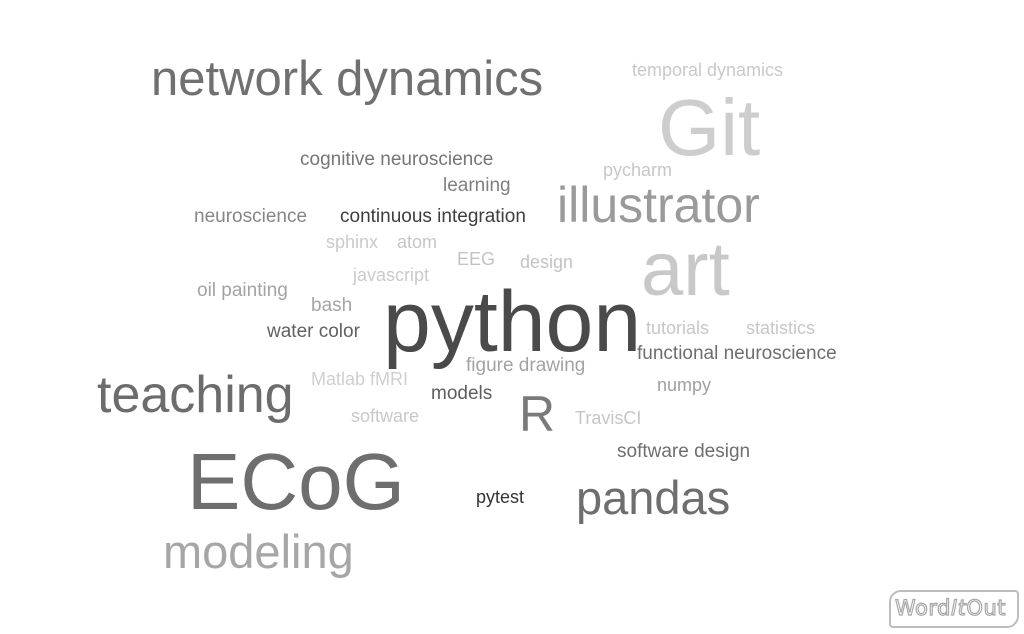  Describe the element at coordinates (684, 451) in the screenshot. I see `word-software-design: software design` at that location.